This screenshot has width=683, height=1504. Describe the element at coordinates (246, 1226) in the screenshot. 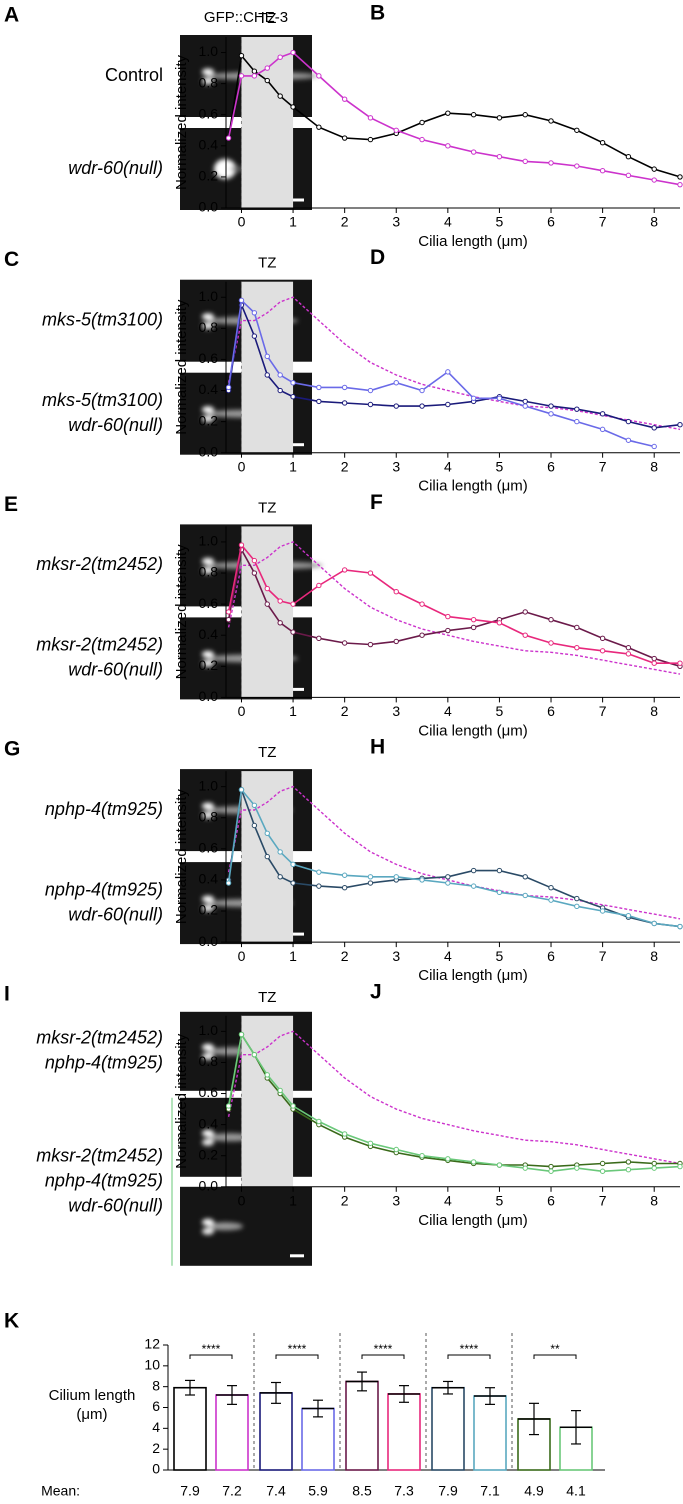

I see `micrograph` at that location.